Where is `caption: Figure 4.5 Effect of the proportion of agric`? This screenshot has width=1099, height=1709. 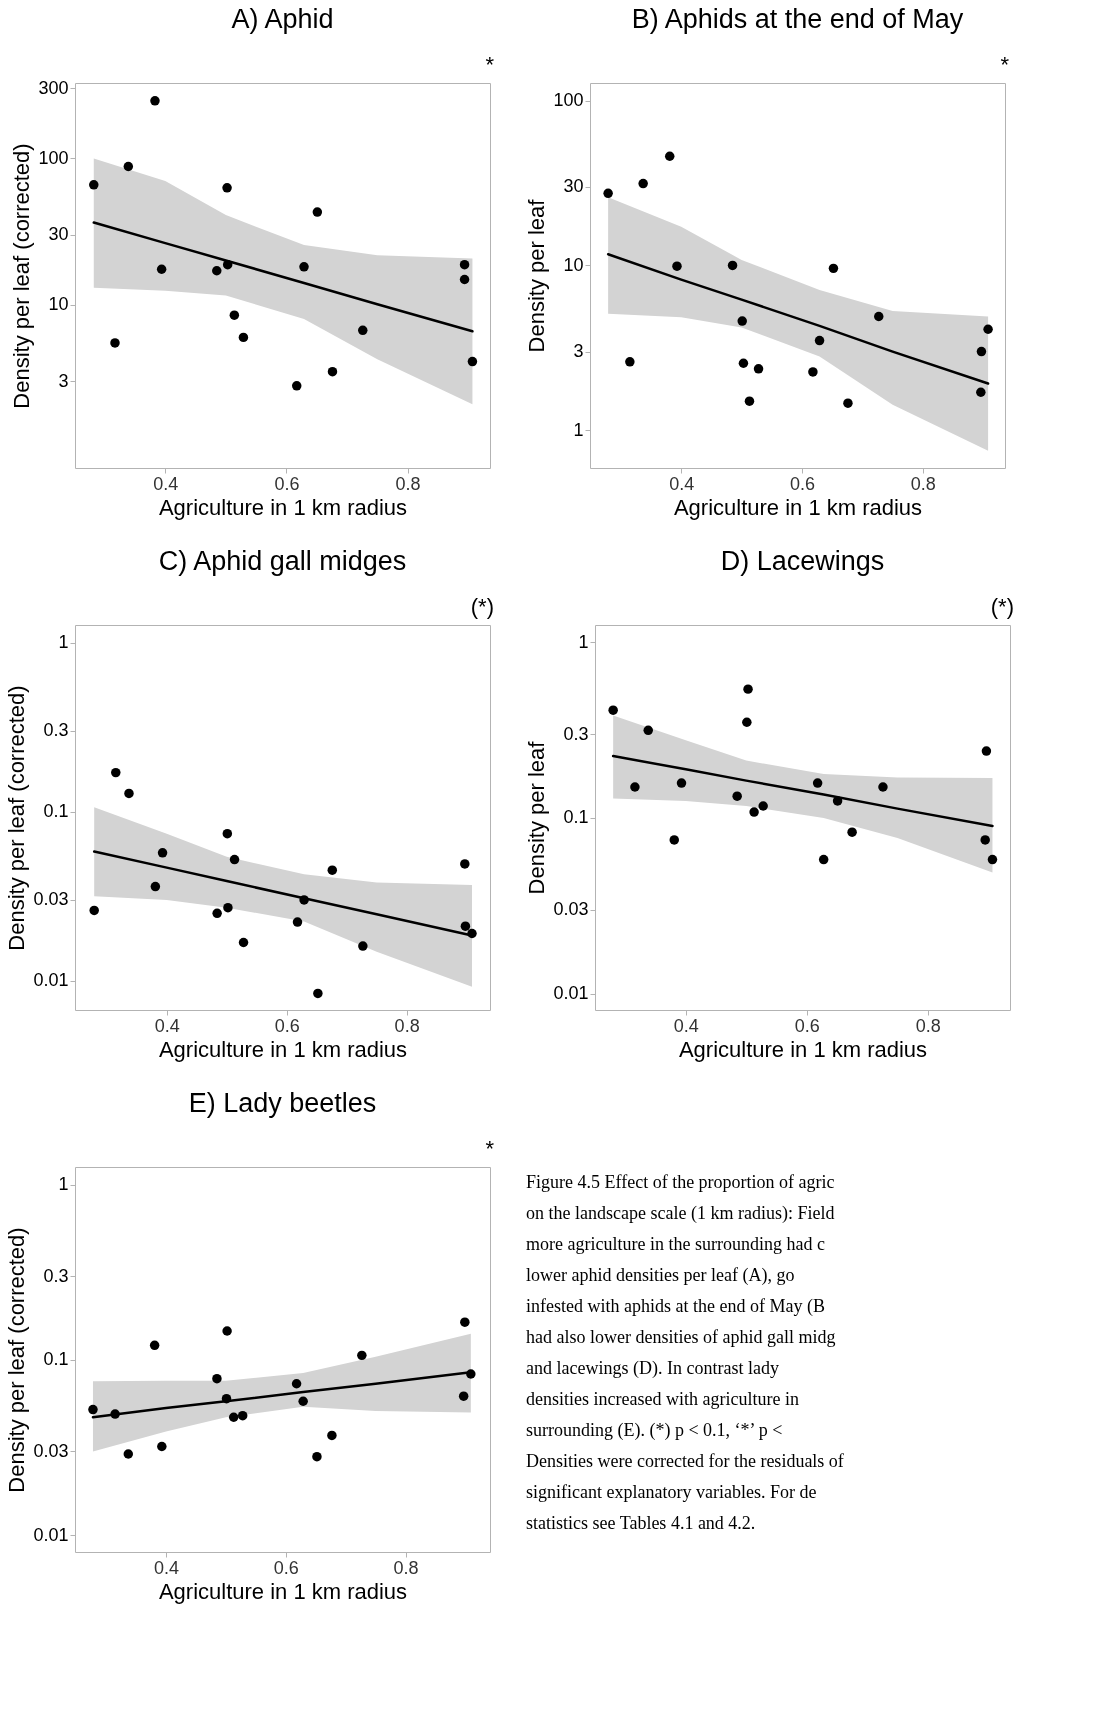 caption: Figure 4.5 Effect of the proportion of agric is located at coordinates (680, 1181).